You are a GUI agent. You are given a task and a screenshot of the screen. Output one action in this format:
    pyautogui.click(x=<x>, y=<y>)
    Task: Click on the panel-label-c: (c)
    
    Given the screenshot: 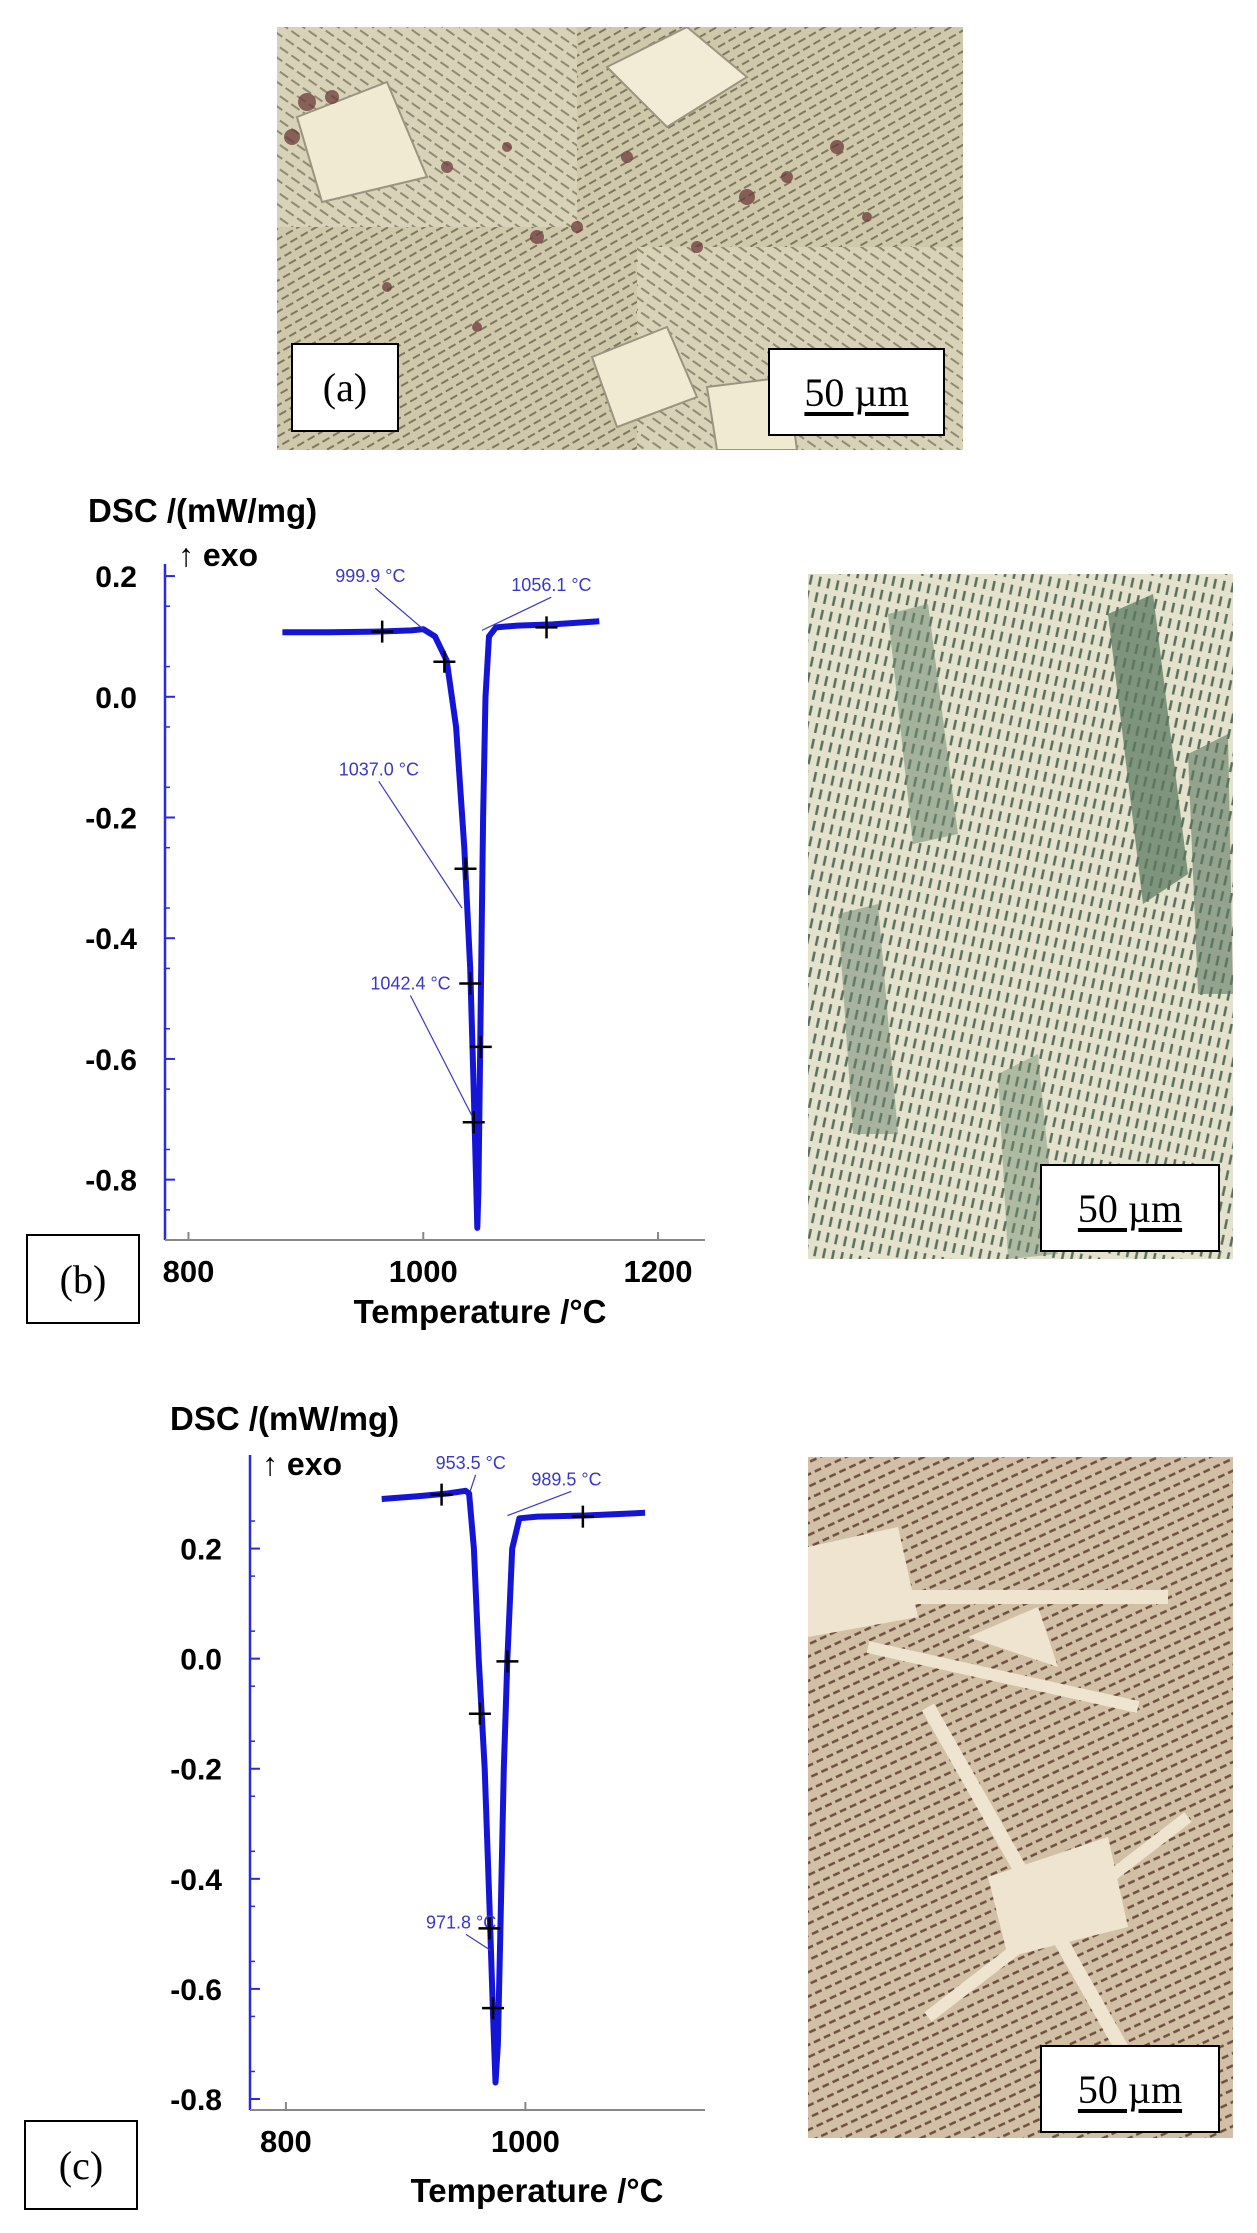 What is the action you would take?
    pyautogui.click(x=81, y=2165)
    